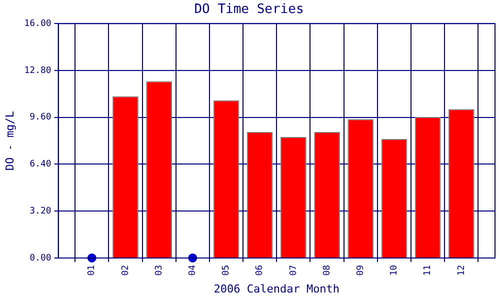 The image size is (500, 300). What do you see at coordinates (277, 289) in the screenshot?
I see `x-axis-title: 2006 Calendar Month` at bounding box center [277, 289].